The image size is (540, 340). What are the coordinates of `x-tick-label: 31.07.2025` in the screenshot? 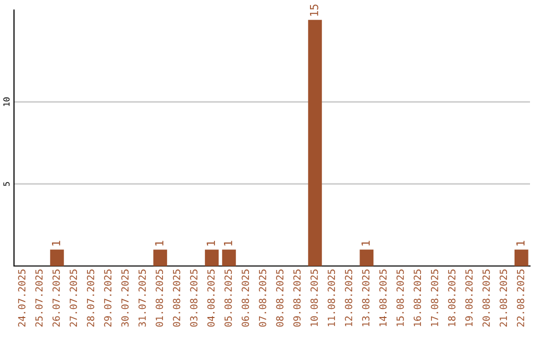 It's located at (142, 298).